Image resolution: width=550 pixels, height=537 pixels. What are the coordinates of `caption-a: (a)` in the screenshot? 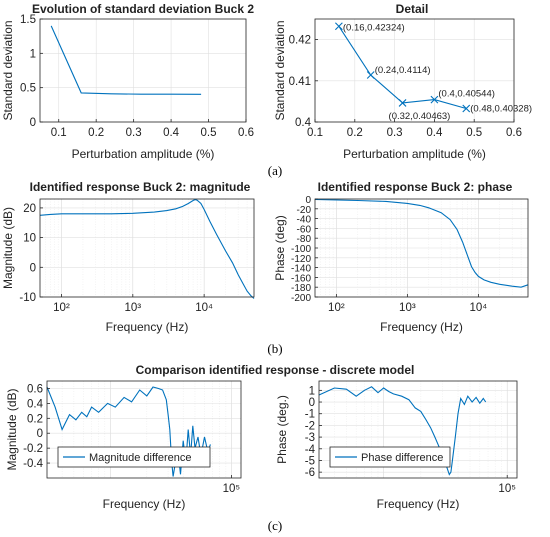 It's located at (275, 170).